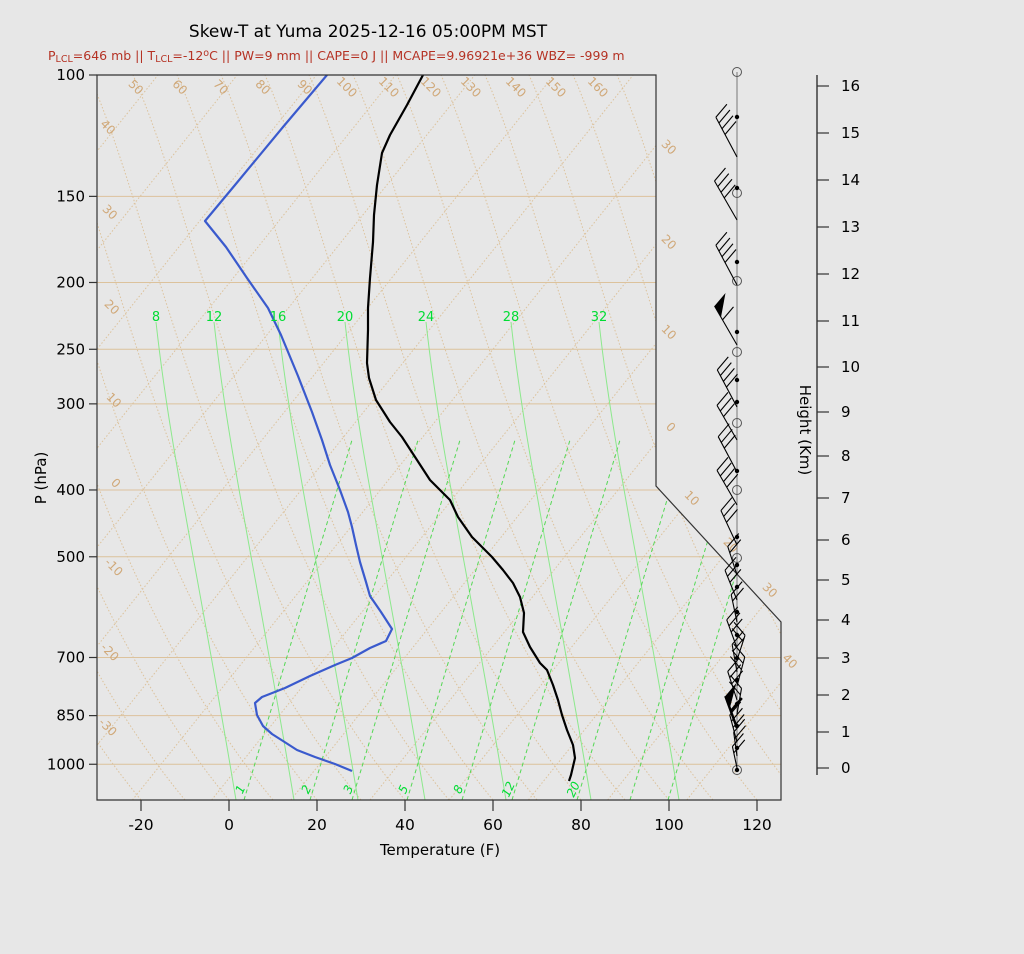  What do you see at coordinates (214, 317) in the screenshot?
I see `moist-adiabat-label: 12` at bounding box center [214, 317].